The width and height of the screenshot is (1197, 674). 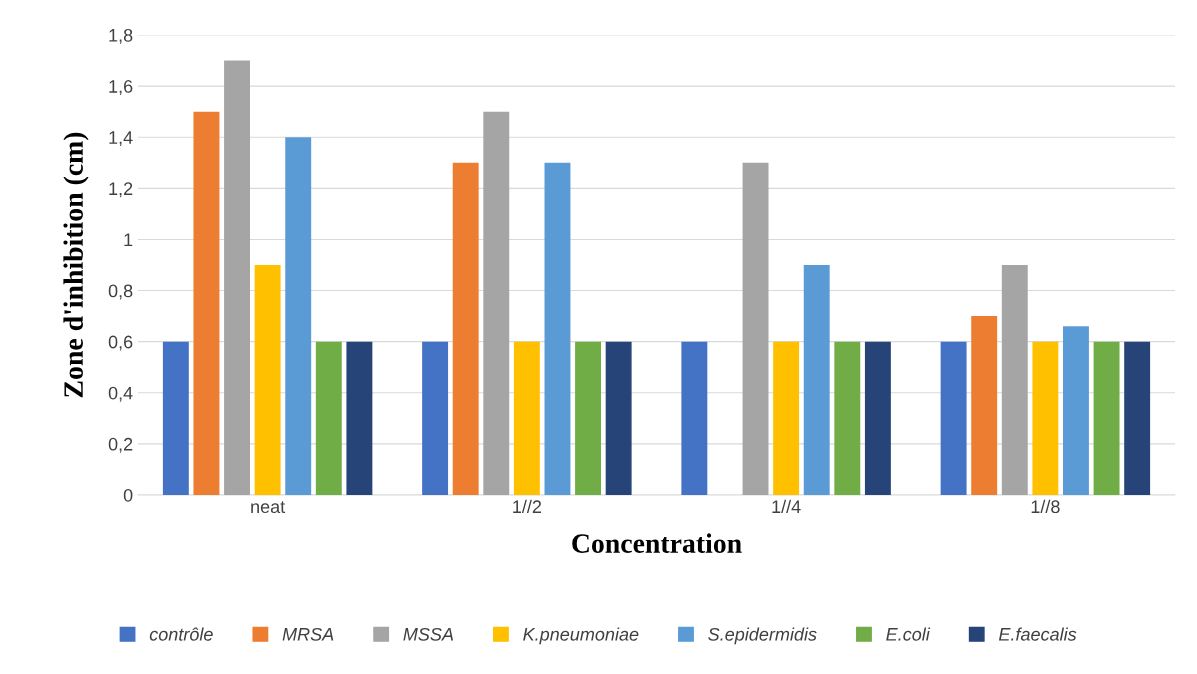 What do you see at coordinates (181, 634) in the screenshot?
I see `legend-label: contrôle` at bounding box center [181, 634].